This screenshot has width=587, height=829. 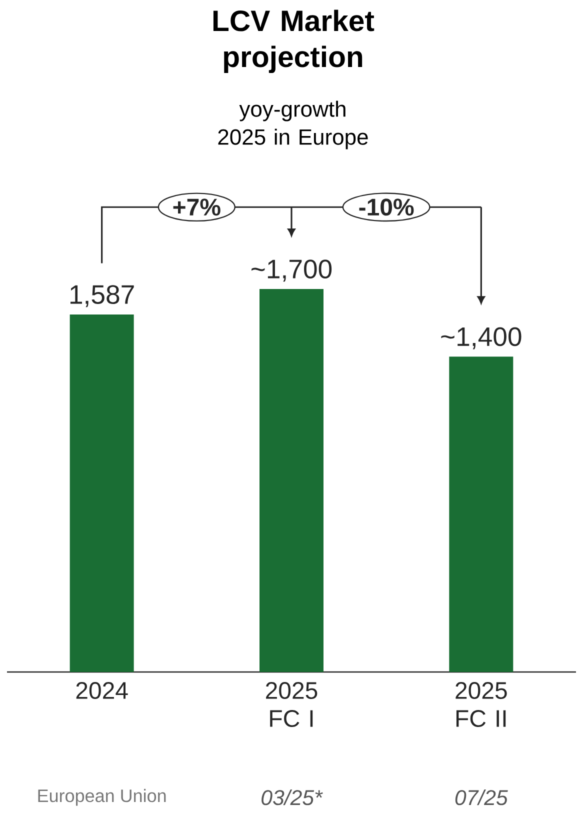 I want to click on data-label: ~1,400, so click(x=481, y=338).